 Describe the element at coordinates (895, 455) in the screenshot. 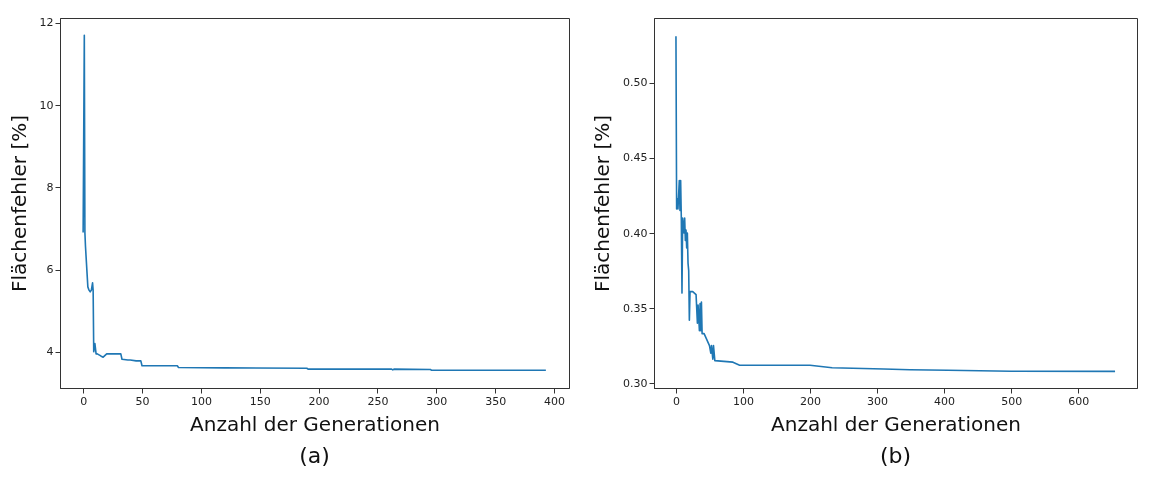

I see `text: (b)` at that location.